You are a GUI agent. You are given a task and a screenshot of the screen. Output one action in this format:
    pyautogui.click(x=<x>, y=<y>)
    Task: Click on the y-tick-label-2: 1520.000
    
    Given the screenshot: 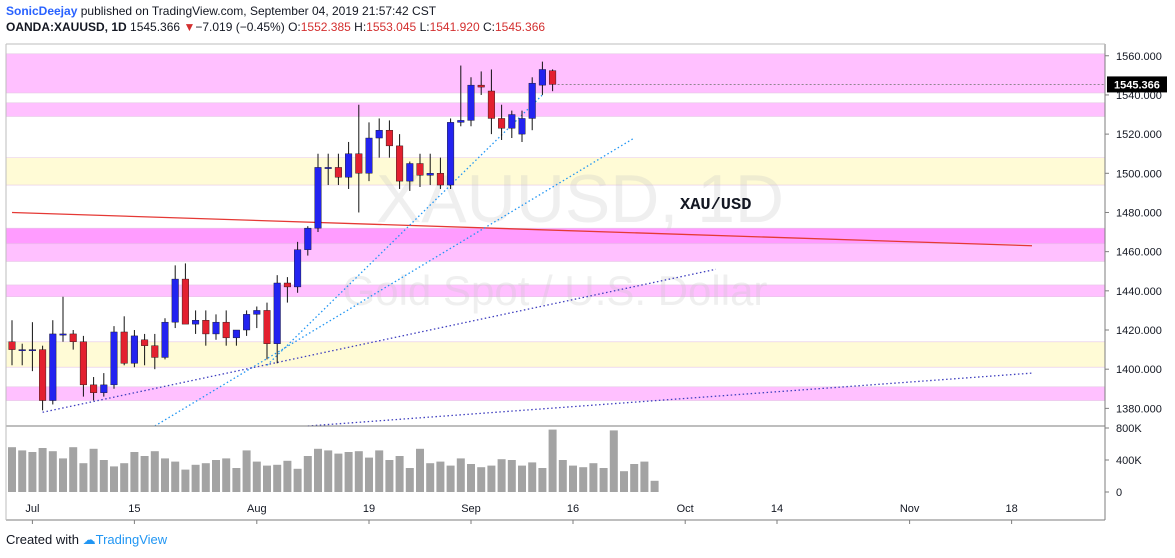 What is the action you would take?
    pyautogui.click(x=1139, y=135)
    